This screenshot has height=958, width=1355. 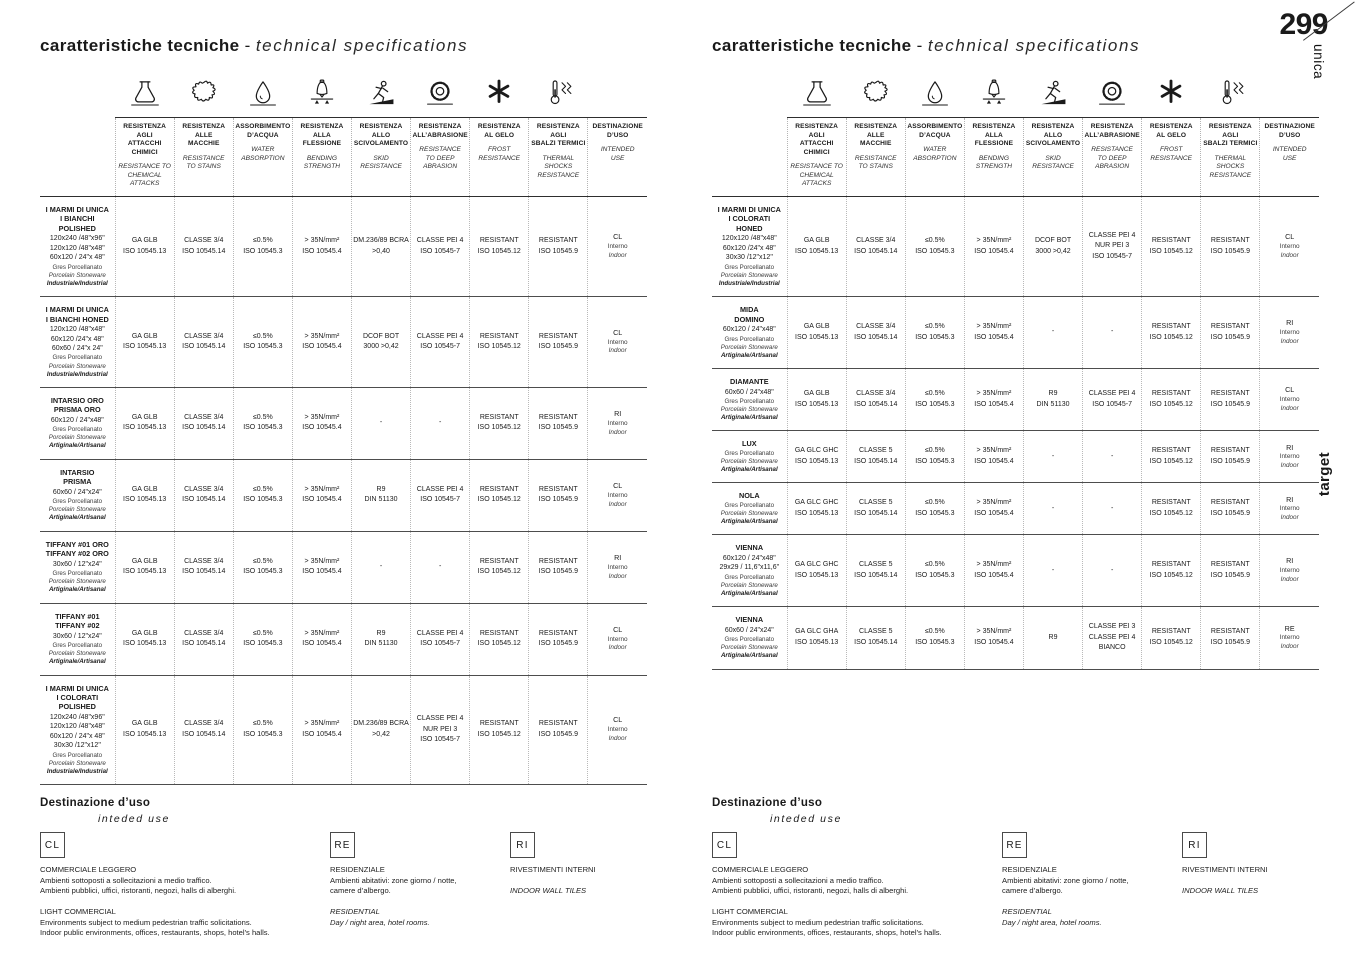 What do you see at coordinates (440, 131) in the screenshot?
I see `column-header-it: RESISTENZA ALL’ABRASIONE` at bounding box center [440, 131].